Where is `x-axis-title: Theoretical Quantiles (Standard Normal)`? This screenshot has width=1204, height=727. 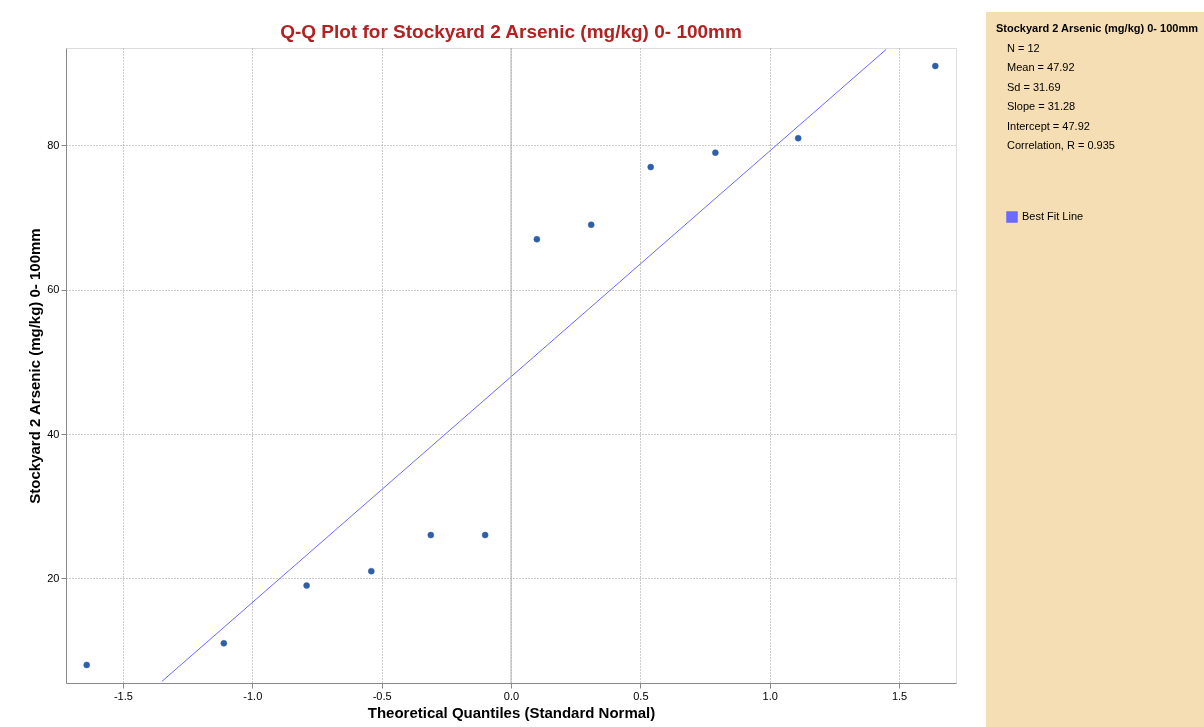 x-axis-title: Theoretical Quantiles (Standard Normal) is located at coordinates (511, 712).